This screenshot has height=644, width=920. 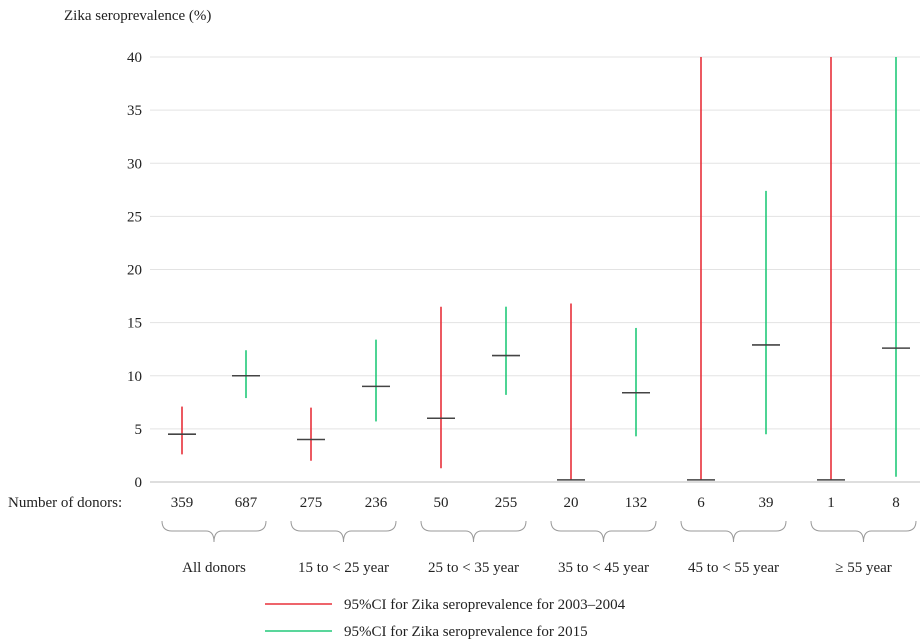 I want to click on group-braces, so click(x=539, y=531).